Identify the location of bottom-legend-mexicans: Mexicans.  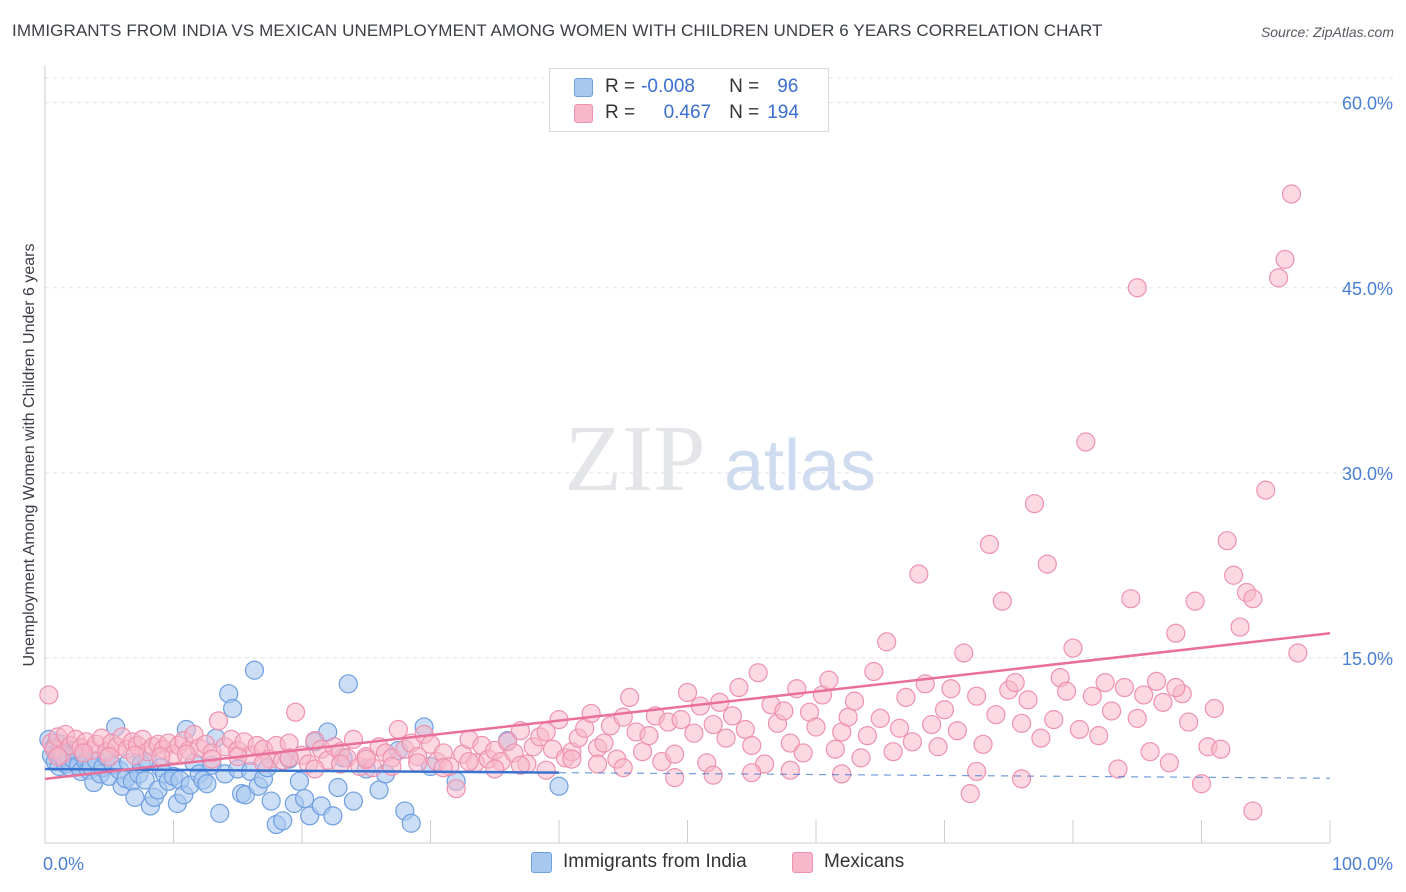
(848, 862).